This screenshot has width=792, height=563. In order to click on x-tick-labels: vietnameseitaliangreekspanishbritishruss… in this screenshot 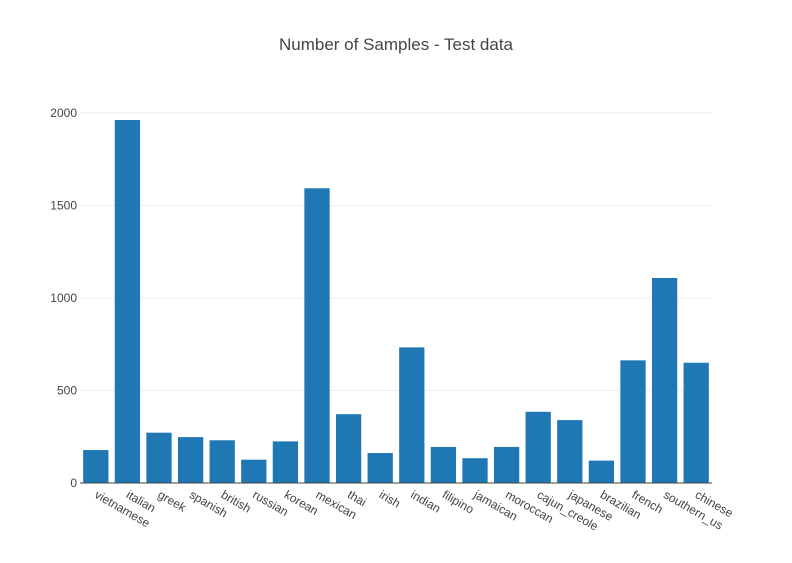, I will do `click(414, 510)`.